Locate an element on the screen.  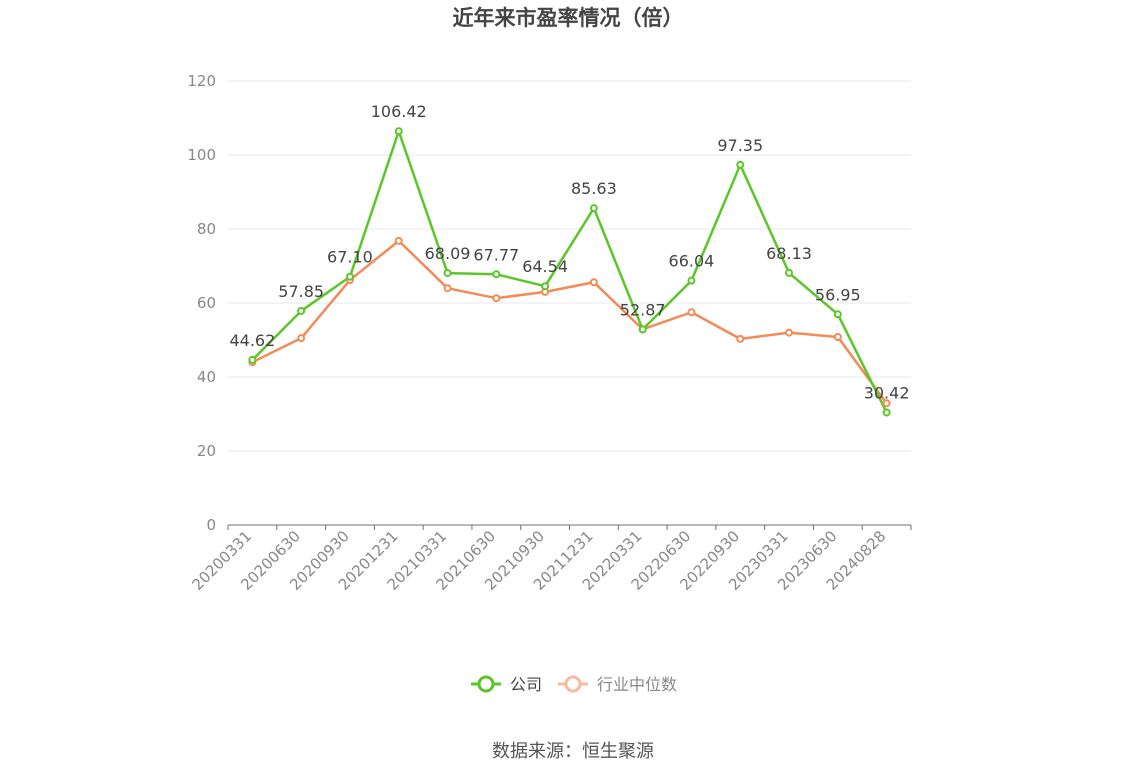
legend-item-industry-median: 行业中位数 is located at coordinates (617, 684).